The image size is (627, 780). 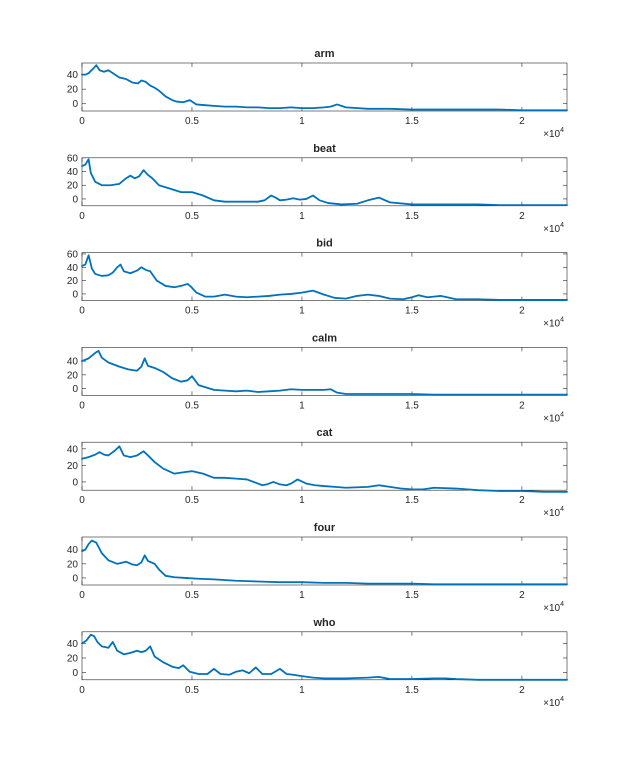 I want to click on series-line-bid, so click(x=324, y=277).